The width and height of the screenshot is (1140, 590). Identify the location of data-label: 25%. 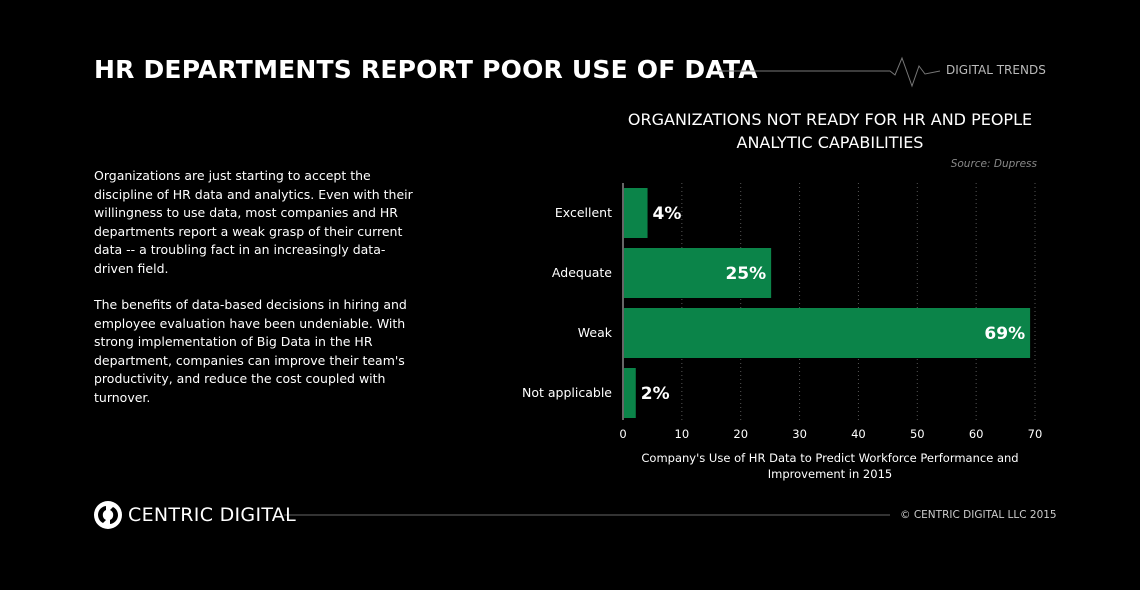
(745, 274).